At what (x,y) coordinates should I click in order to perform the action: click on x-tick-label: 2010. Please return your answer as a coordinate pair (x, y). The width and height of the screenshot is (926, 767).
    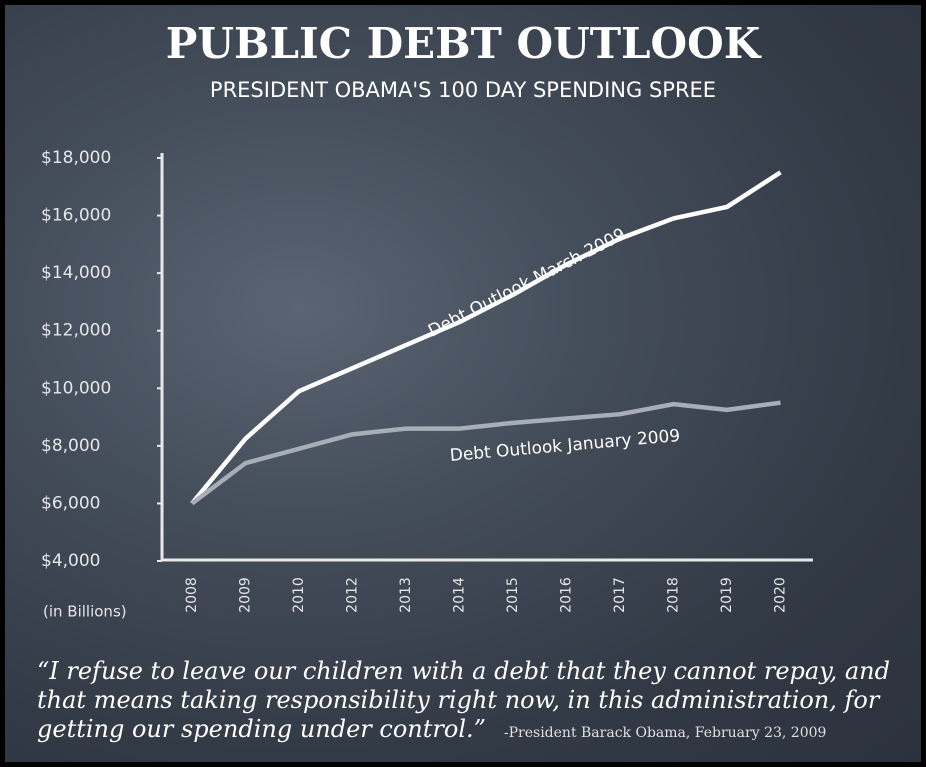
    Looking at the image, I should click on (299, 595).